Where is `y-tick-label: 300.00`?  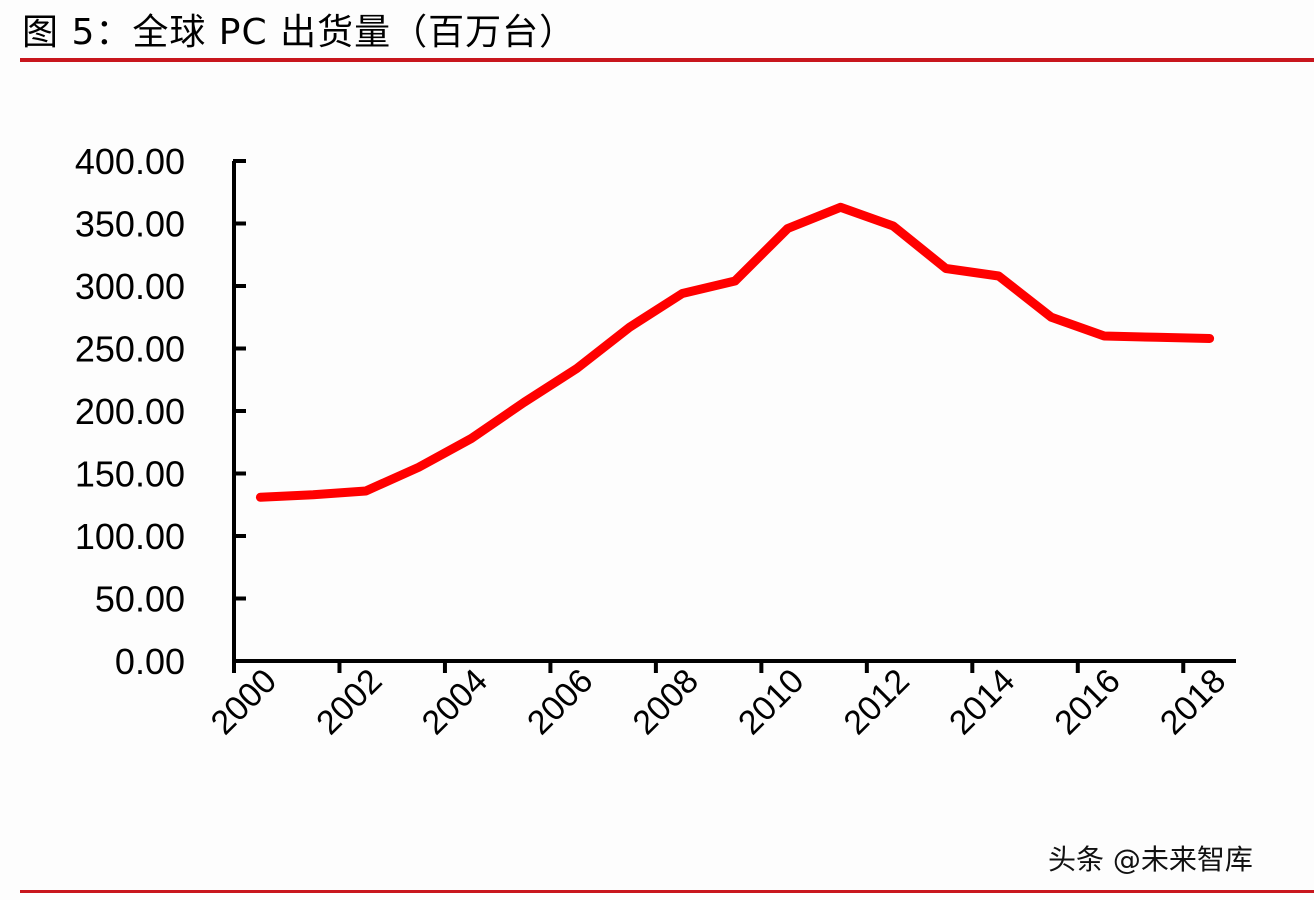
y-tick-label: 300.00 is located at coordinates (130, 286).